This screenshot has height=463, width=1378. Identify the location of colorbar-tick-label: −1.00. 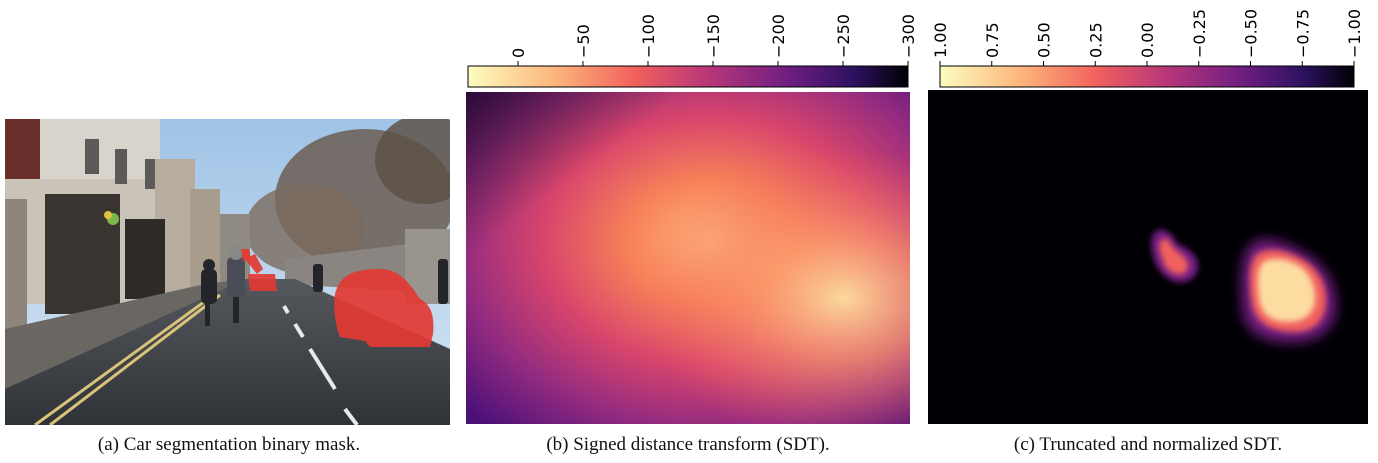
(1354, 33).